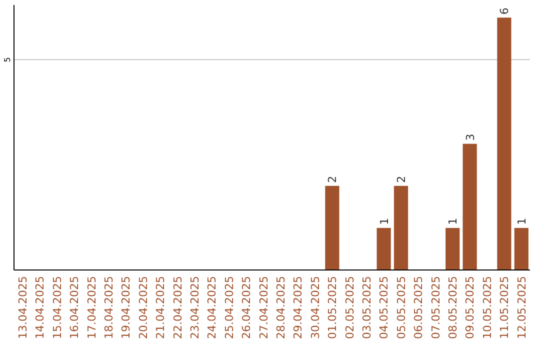 The width and height of the screenshot is (540, 340). What do you see at coordinates (281, 307) in the screenshot?
I see `x-tick-label: 28.04.2025` at bounding box center [281, 307].